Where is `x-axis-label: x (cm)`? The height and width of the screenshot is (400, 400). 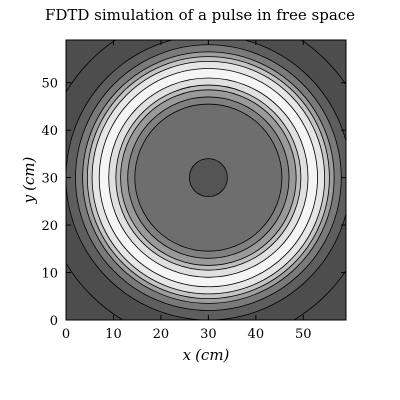 x-axis-label: x (cm) is located at coordinates (206, 355).